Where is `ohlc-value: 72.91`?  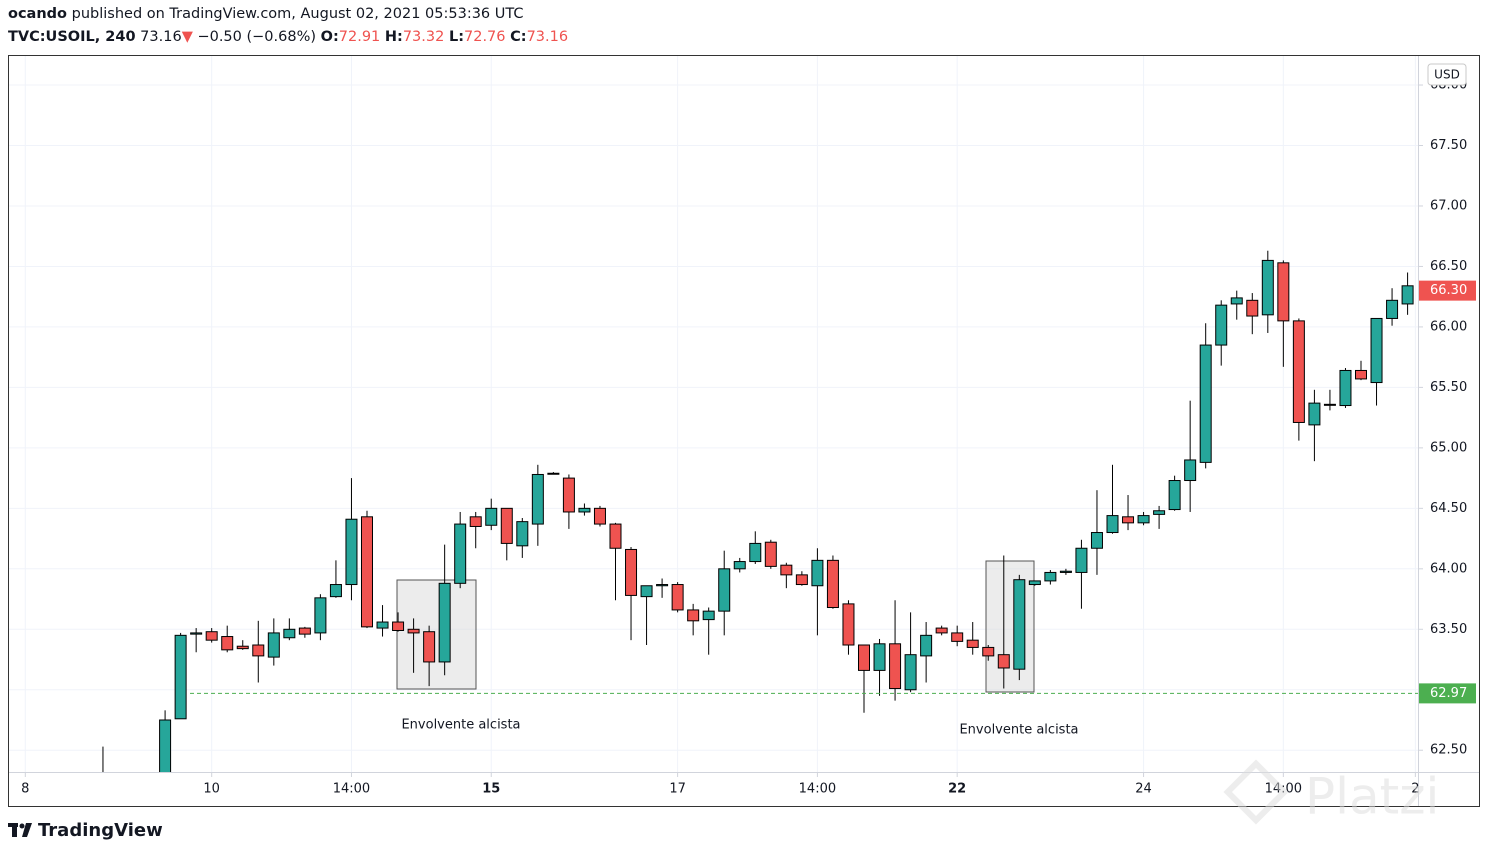 ohlc-value: 72.91 is located at coordinates (359, 37).